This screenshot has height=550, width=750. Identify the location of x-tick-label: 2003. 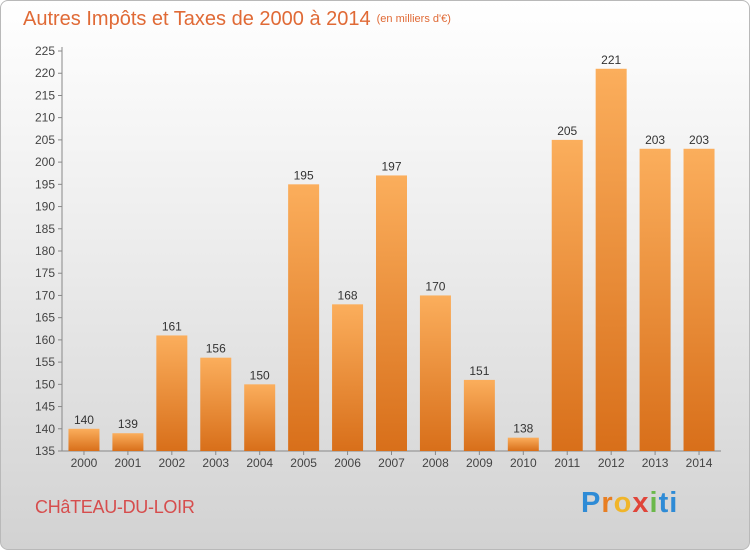
(215, 463).